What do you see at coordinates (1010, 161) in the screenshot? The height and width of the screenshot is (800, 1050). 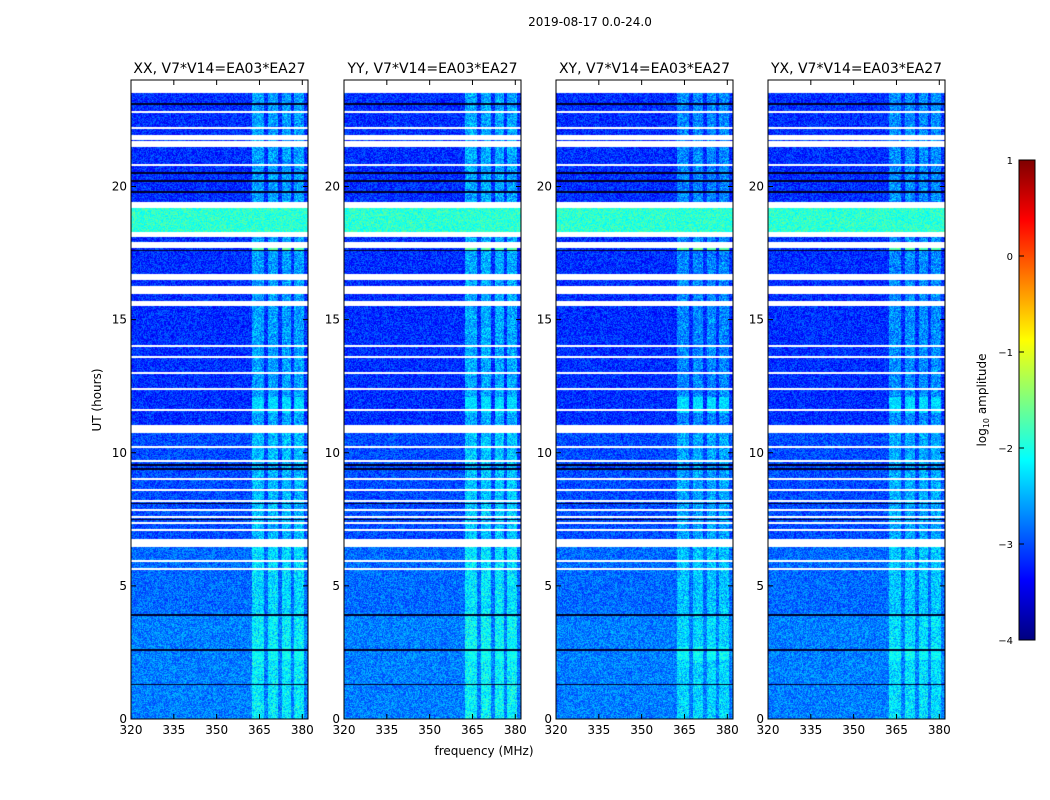 I see `colorbar-tick-label: 1` at bounding box center [1010, 161].